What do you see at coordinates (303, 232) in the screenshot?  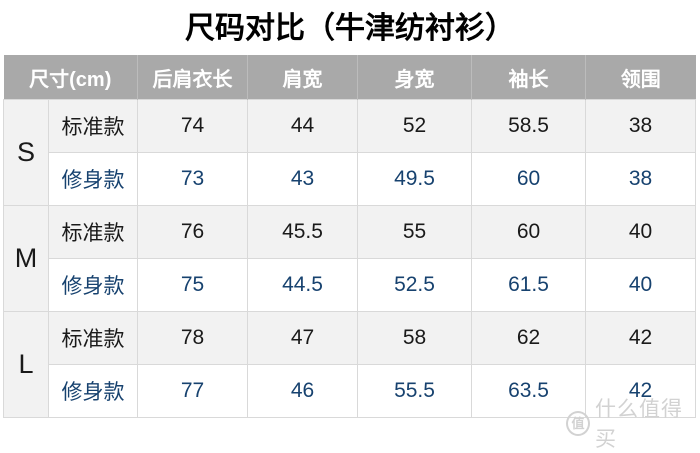 I see `value-cell: 45.5` at bounding box center [303, 232].